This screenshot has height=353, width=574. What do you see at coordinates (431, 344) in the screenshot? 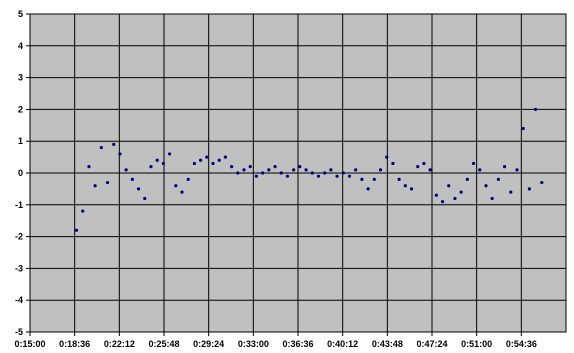
I see `x-tick-label: 0:47:24` at bounding box center [431, 344].